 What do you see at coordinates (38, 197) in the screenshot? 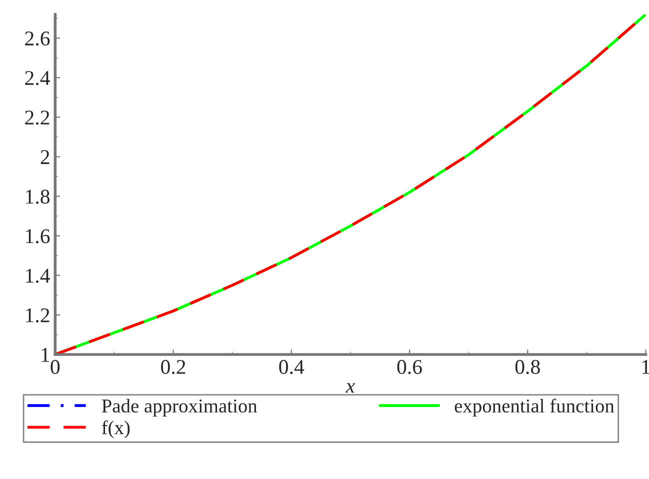
I see `y-tick-label: 1.8` at bounding box center [38, 197].